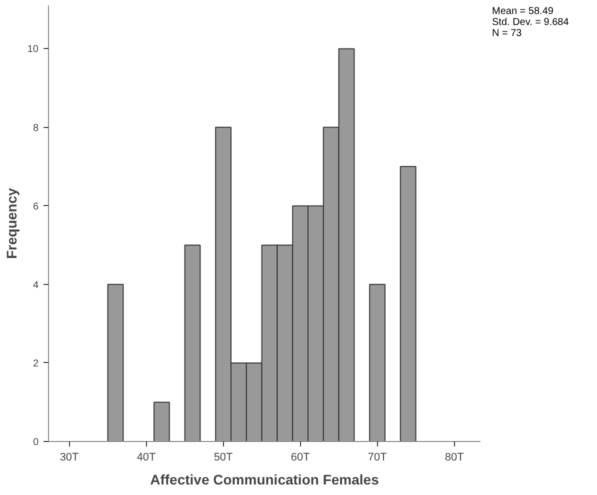 This screenshot has height=495, width=597. I want to click on text: N = 73, so click(507, 33).